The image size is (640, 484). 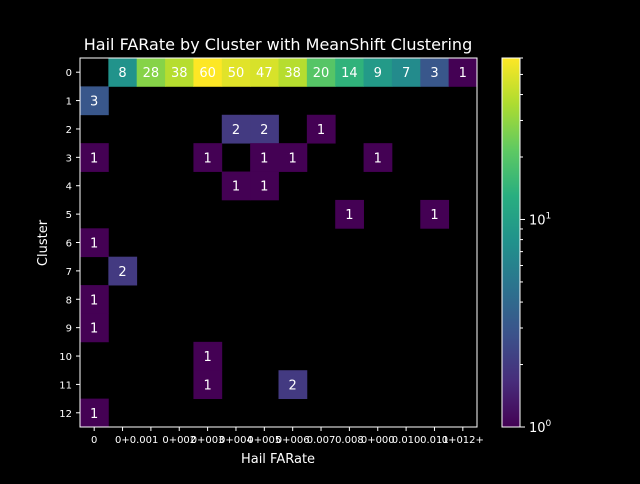 I want to click on x-tick-label: 0.007, so click(x=321, y=440).